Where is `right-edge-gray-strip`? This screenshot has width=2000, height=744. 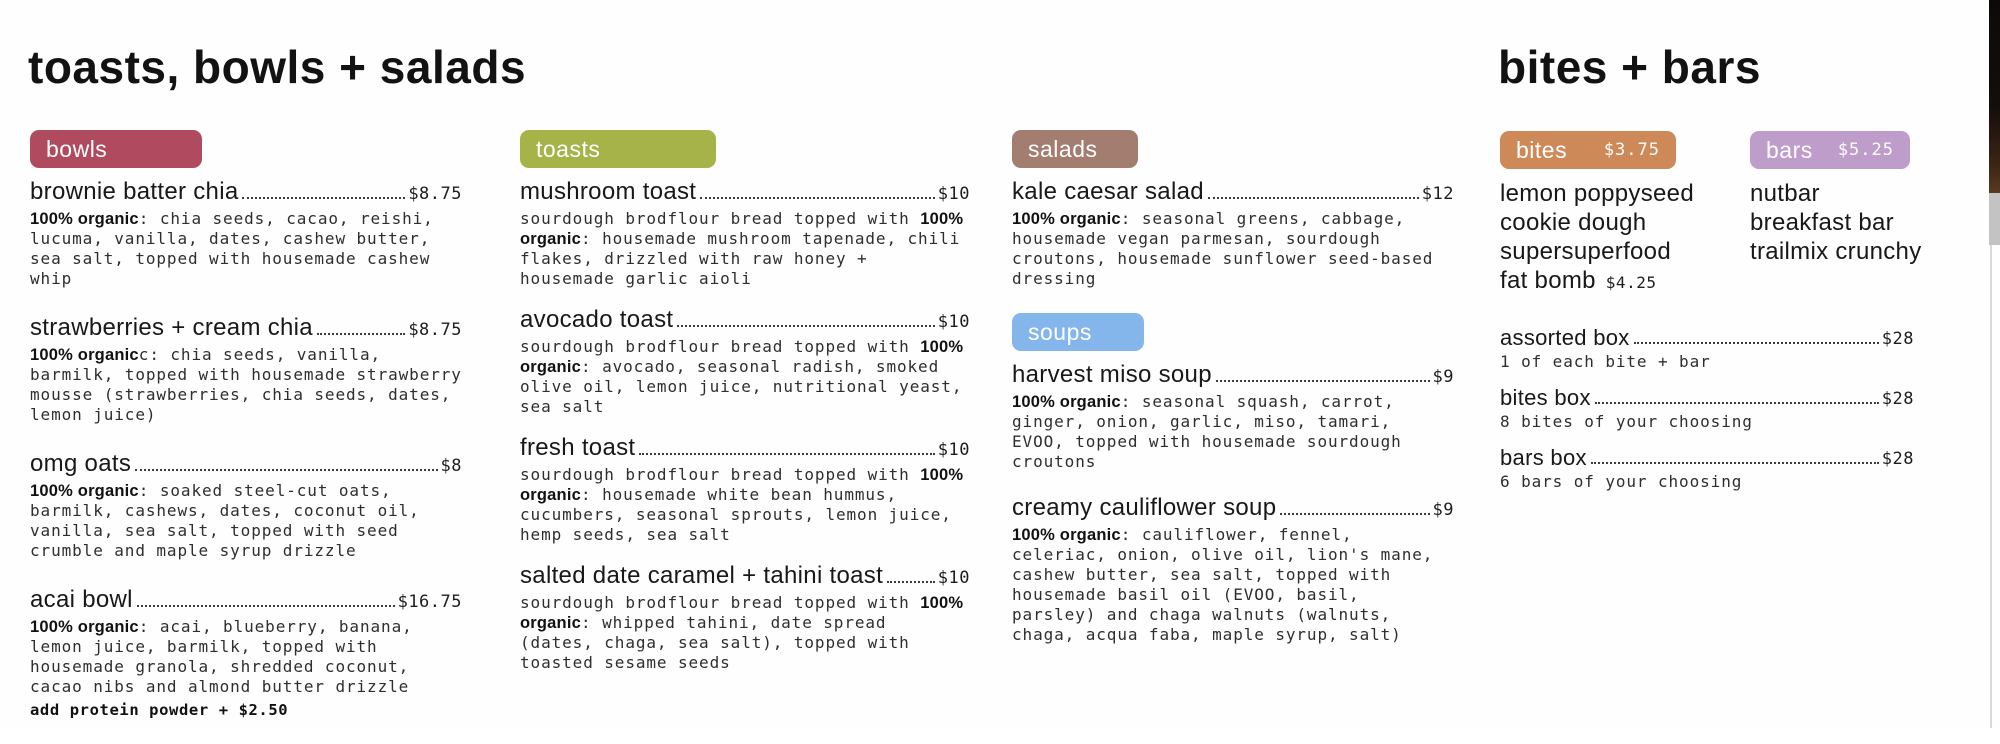 right-edge-gray-strip is located at coordinates (1994, 219).